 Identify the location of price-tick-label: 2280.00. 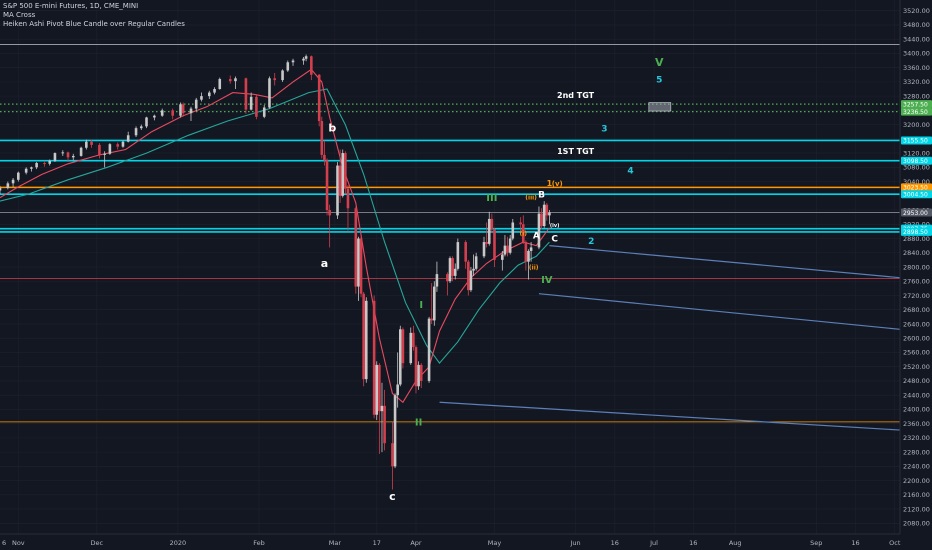
(916, 452).